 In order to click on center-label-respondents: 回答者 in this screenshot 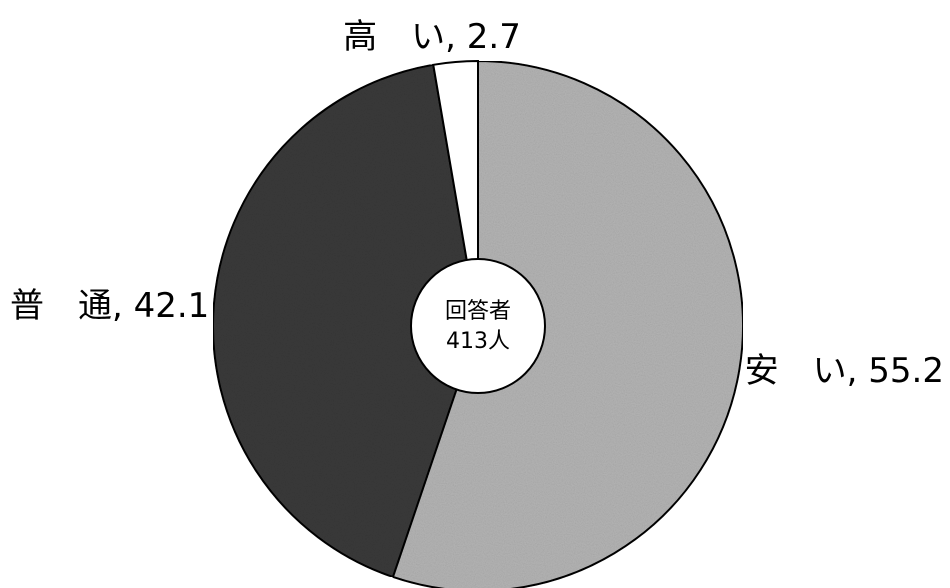, I will do `click(478, 311)`.